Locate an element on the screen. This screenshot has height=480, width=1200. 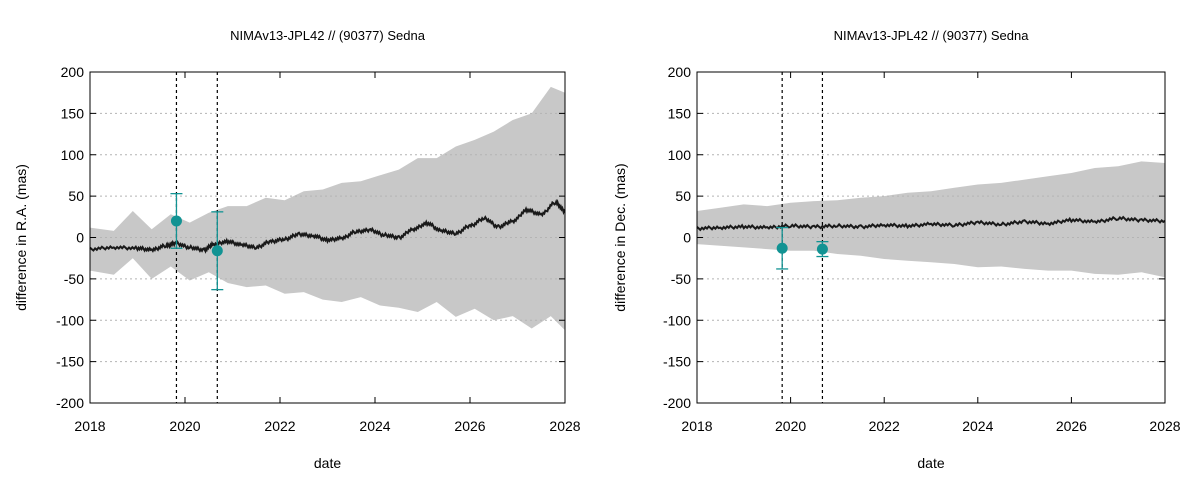
uncertainty-band is located at coordinates (931, 219).